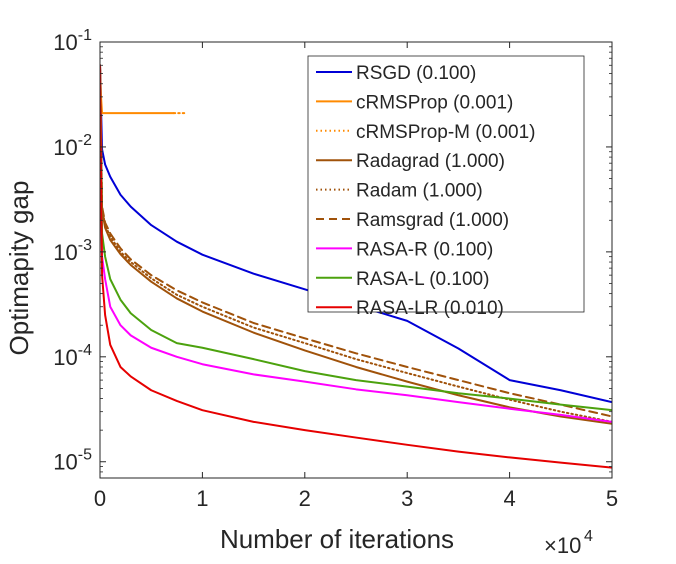  What do you see at coordinates (588, 536) in the screenshot?
I see `x-scale-exponent: 4` at bounding box center [588, 536].